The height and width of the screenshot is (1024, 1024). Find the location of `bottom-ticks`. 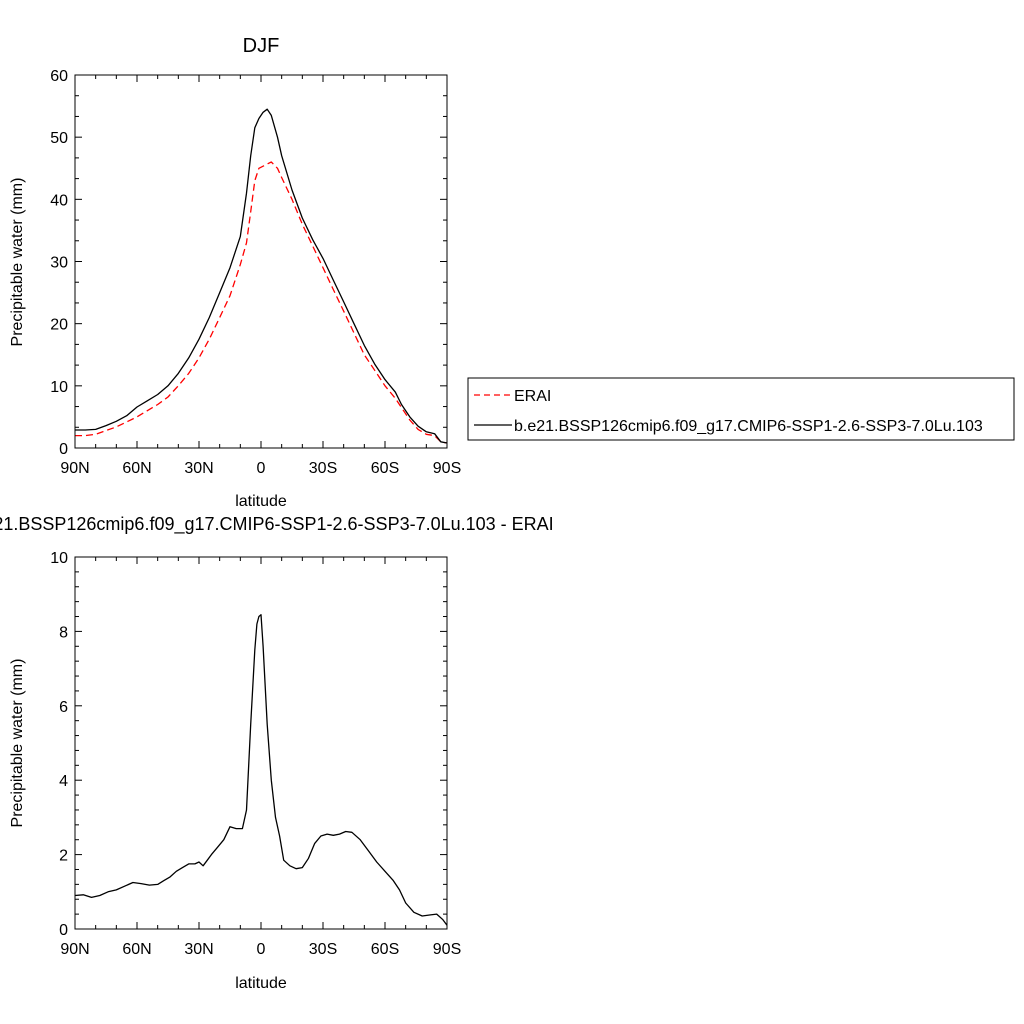

bottom-ticks is located at coordinates (261, 743).